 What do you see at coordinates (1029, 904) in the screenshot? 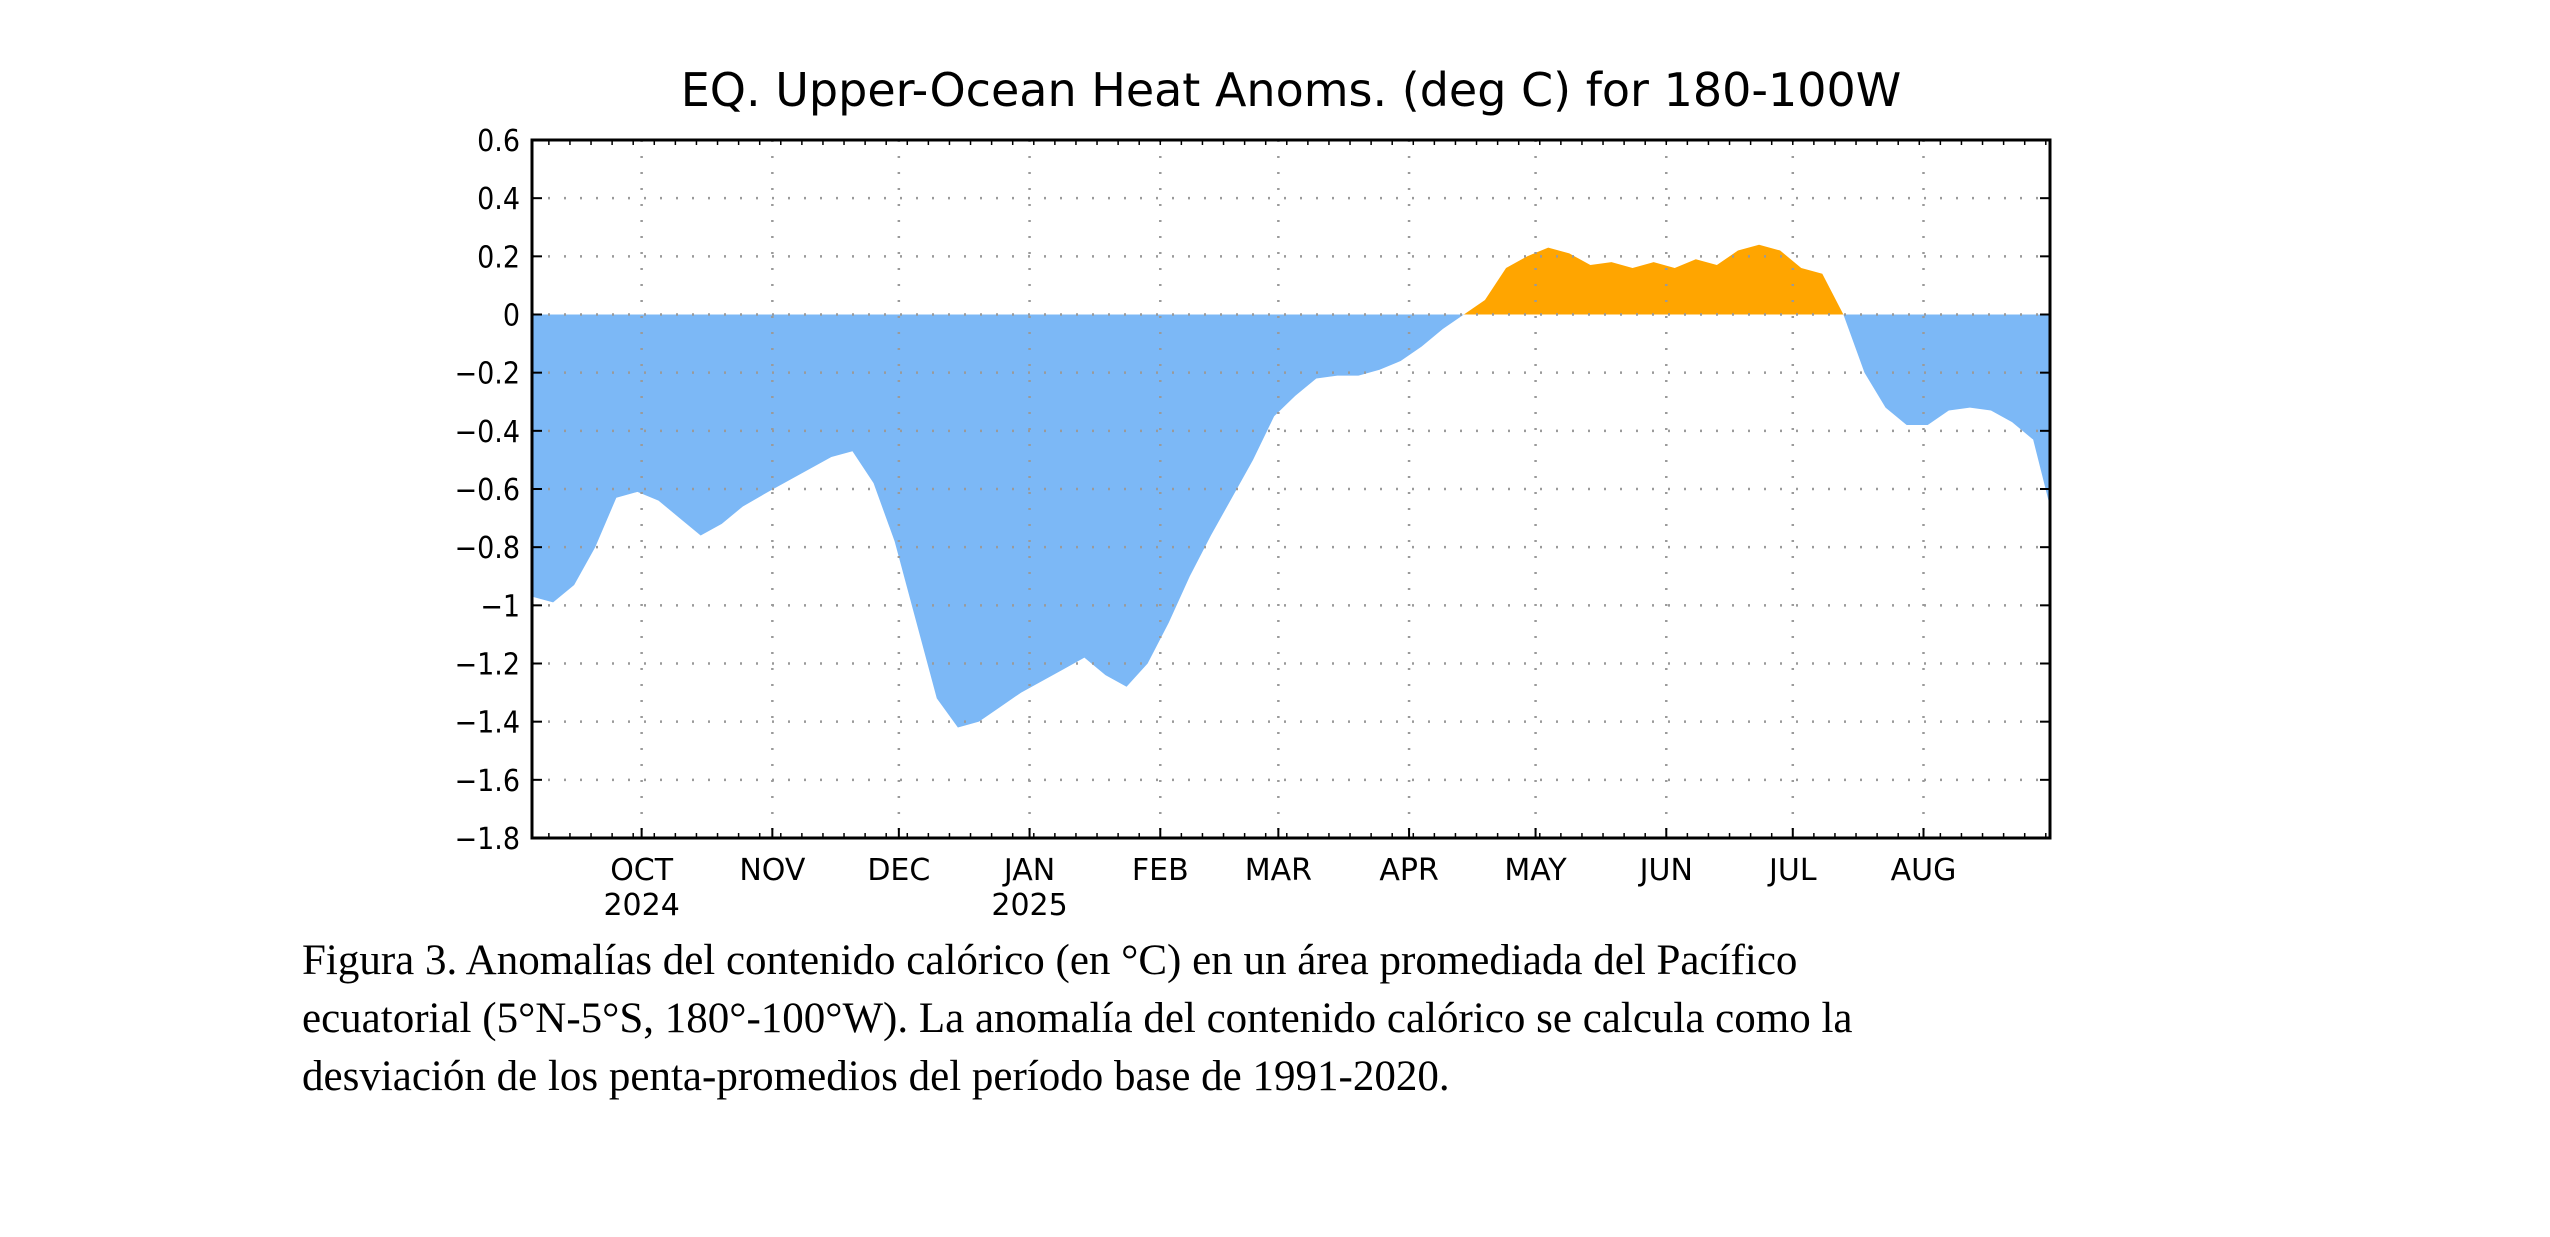
I see `x-tick-year-label: 2025` at bounding box center [1029, 904].